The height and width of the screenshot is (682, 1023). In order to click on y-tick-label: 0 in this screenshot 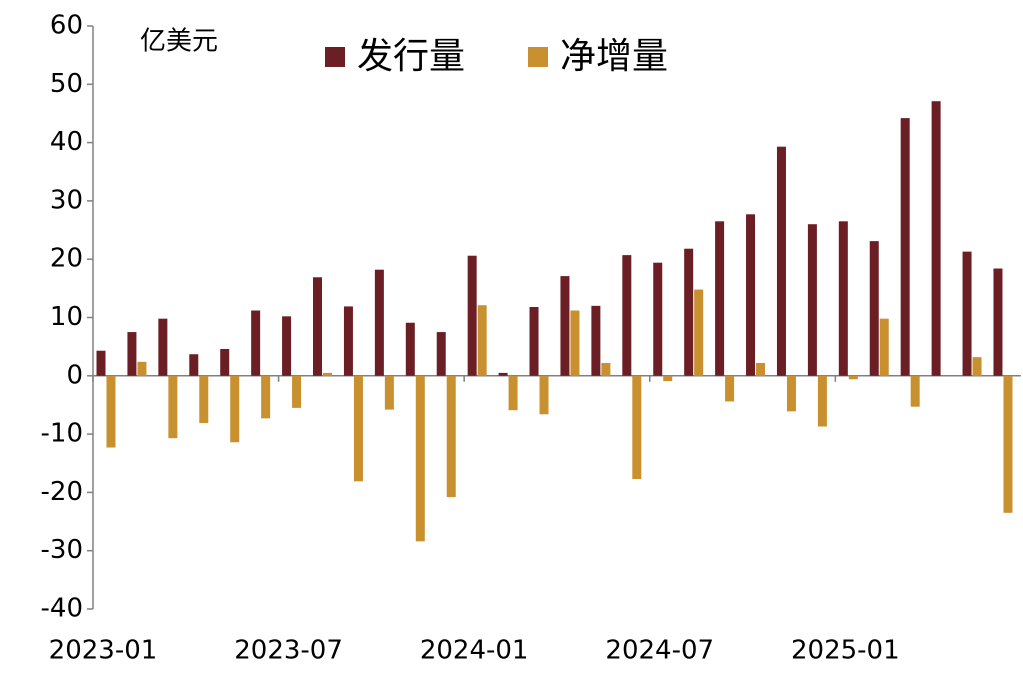, I will do `click(74, 375)`.